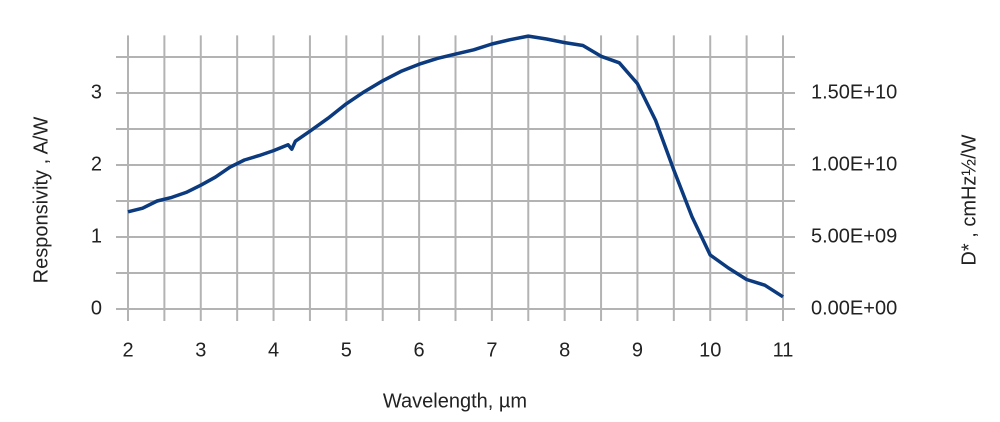  What do you see at coordinates (419, 350) in the screenshot?
I see `x-tick-label: 6` at bounding box center [419, 350].